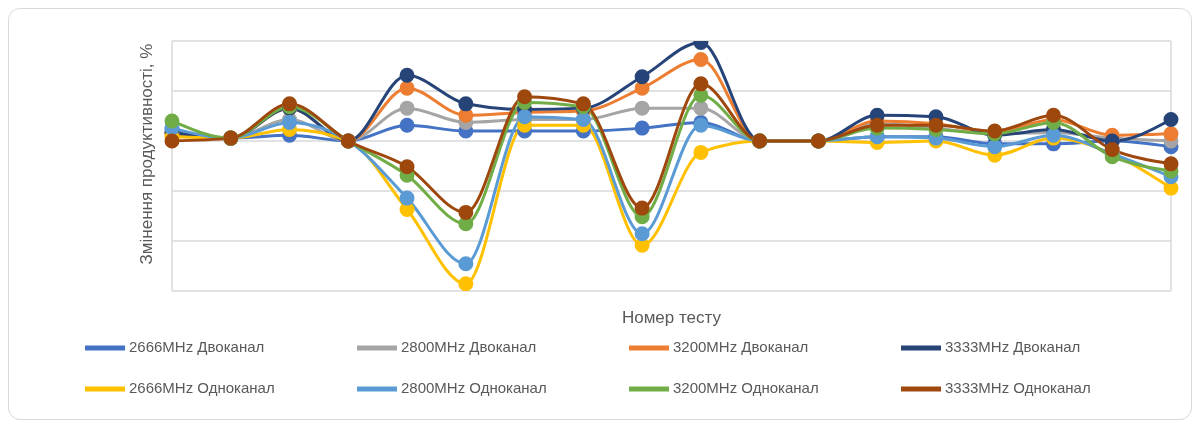  Describe the element at coordinates (474, 387) in the screenshot. I see `legend-label: 2800MHz Одноканал` at that location.